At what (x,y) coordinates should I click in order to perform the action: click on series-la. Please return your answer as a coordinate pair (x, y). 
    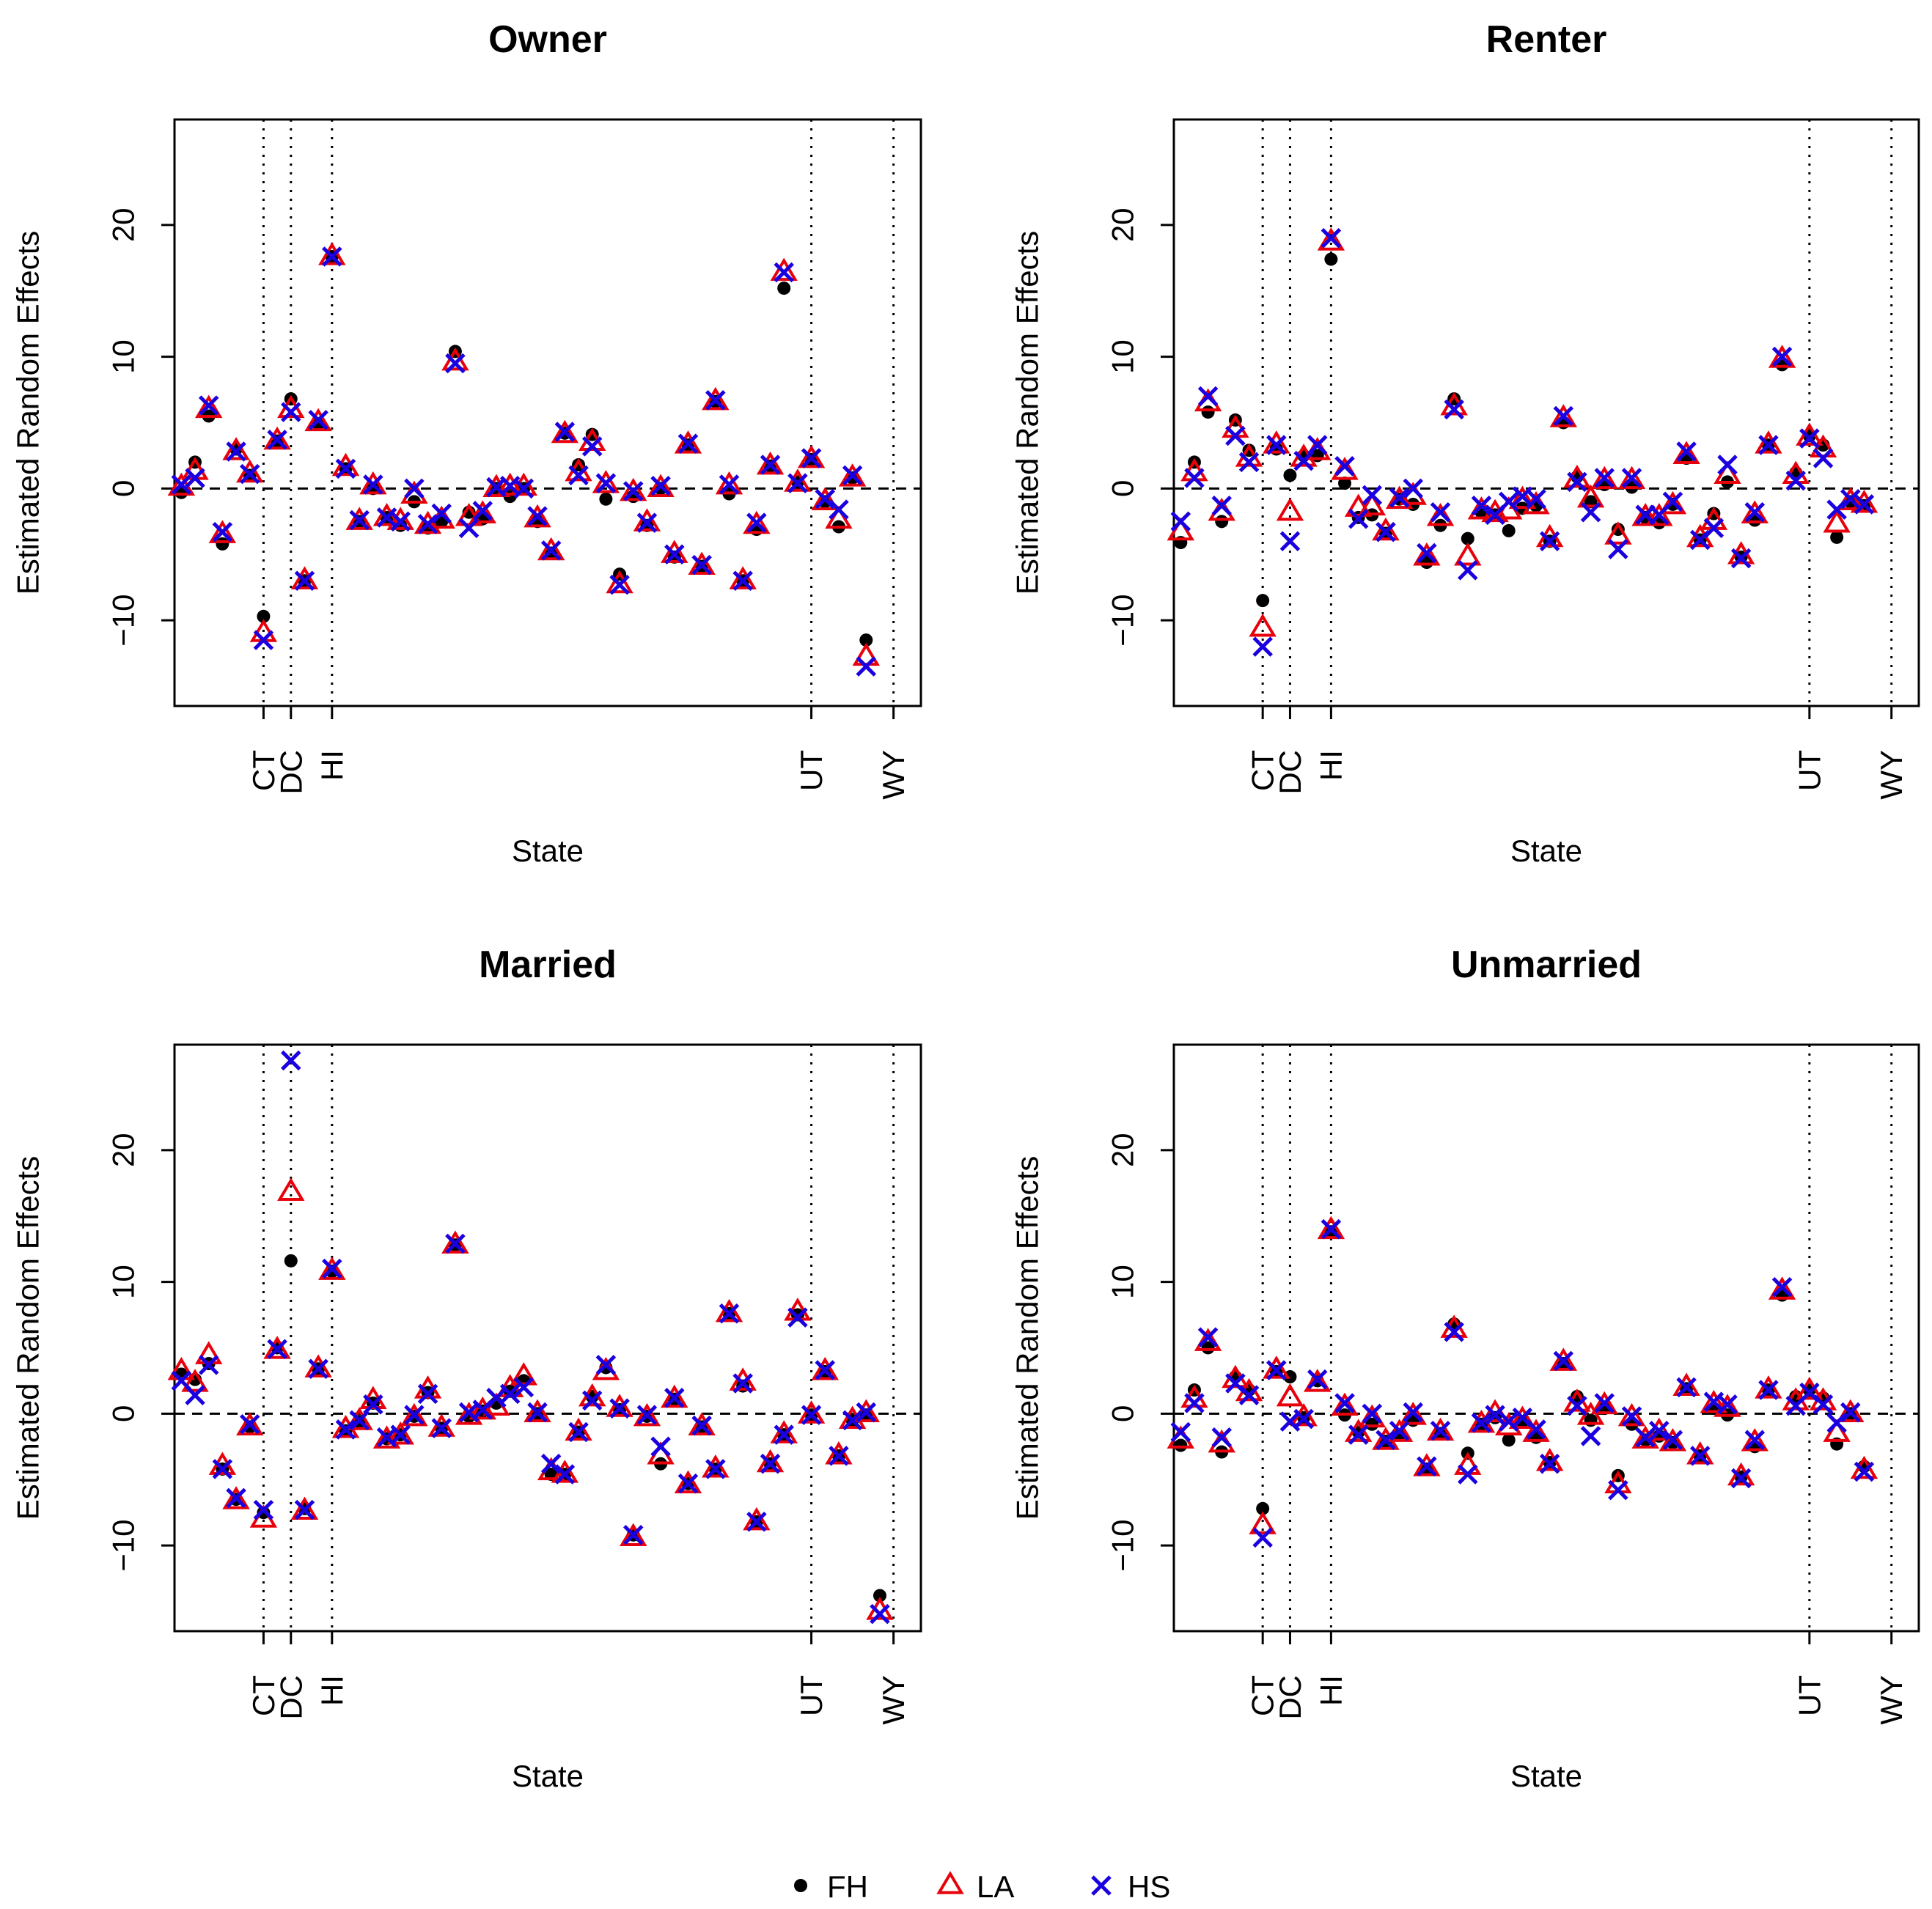
    Looking at the image, I should click on (1522, 432).